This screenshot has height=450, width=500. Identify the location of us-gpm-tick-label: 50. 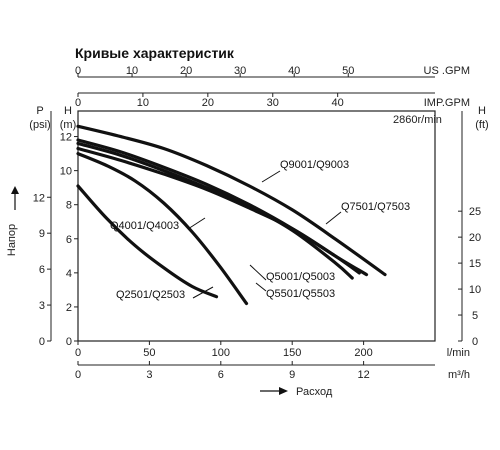
(348, 71).